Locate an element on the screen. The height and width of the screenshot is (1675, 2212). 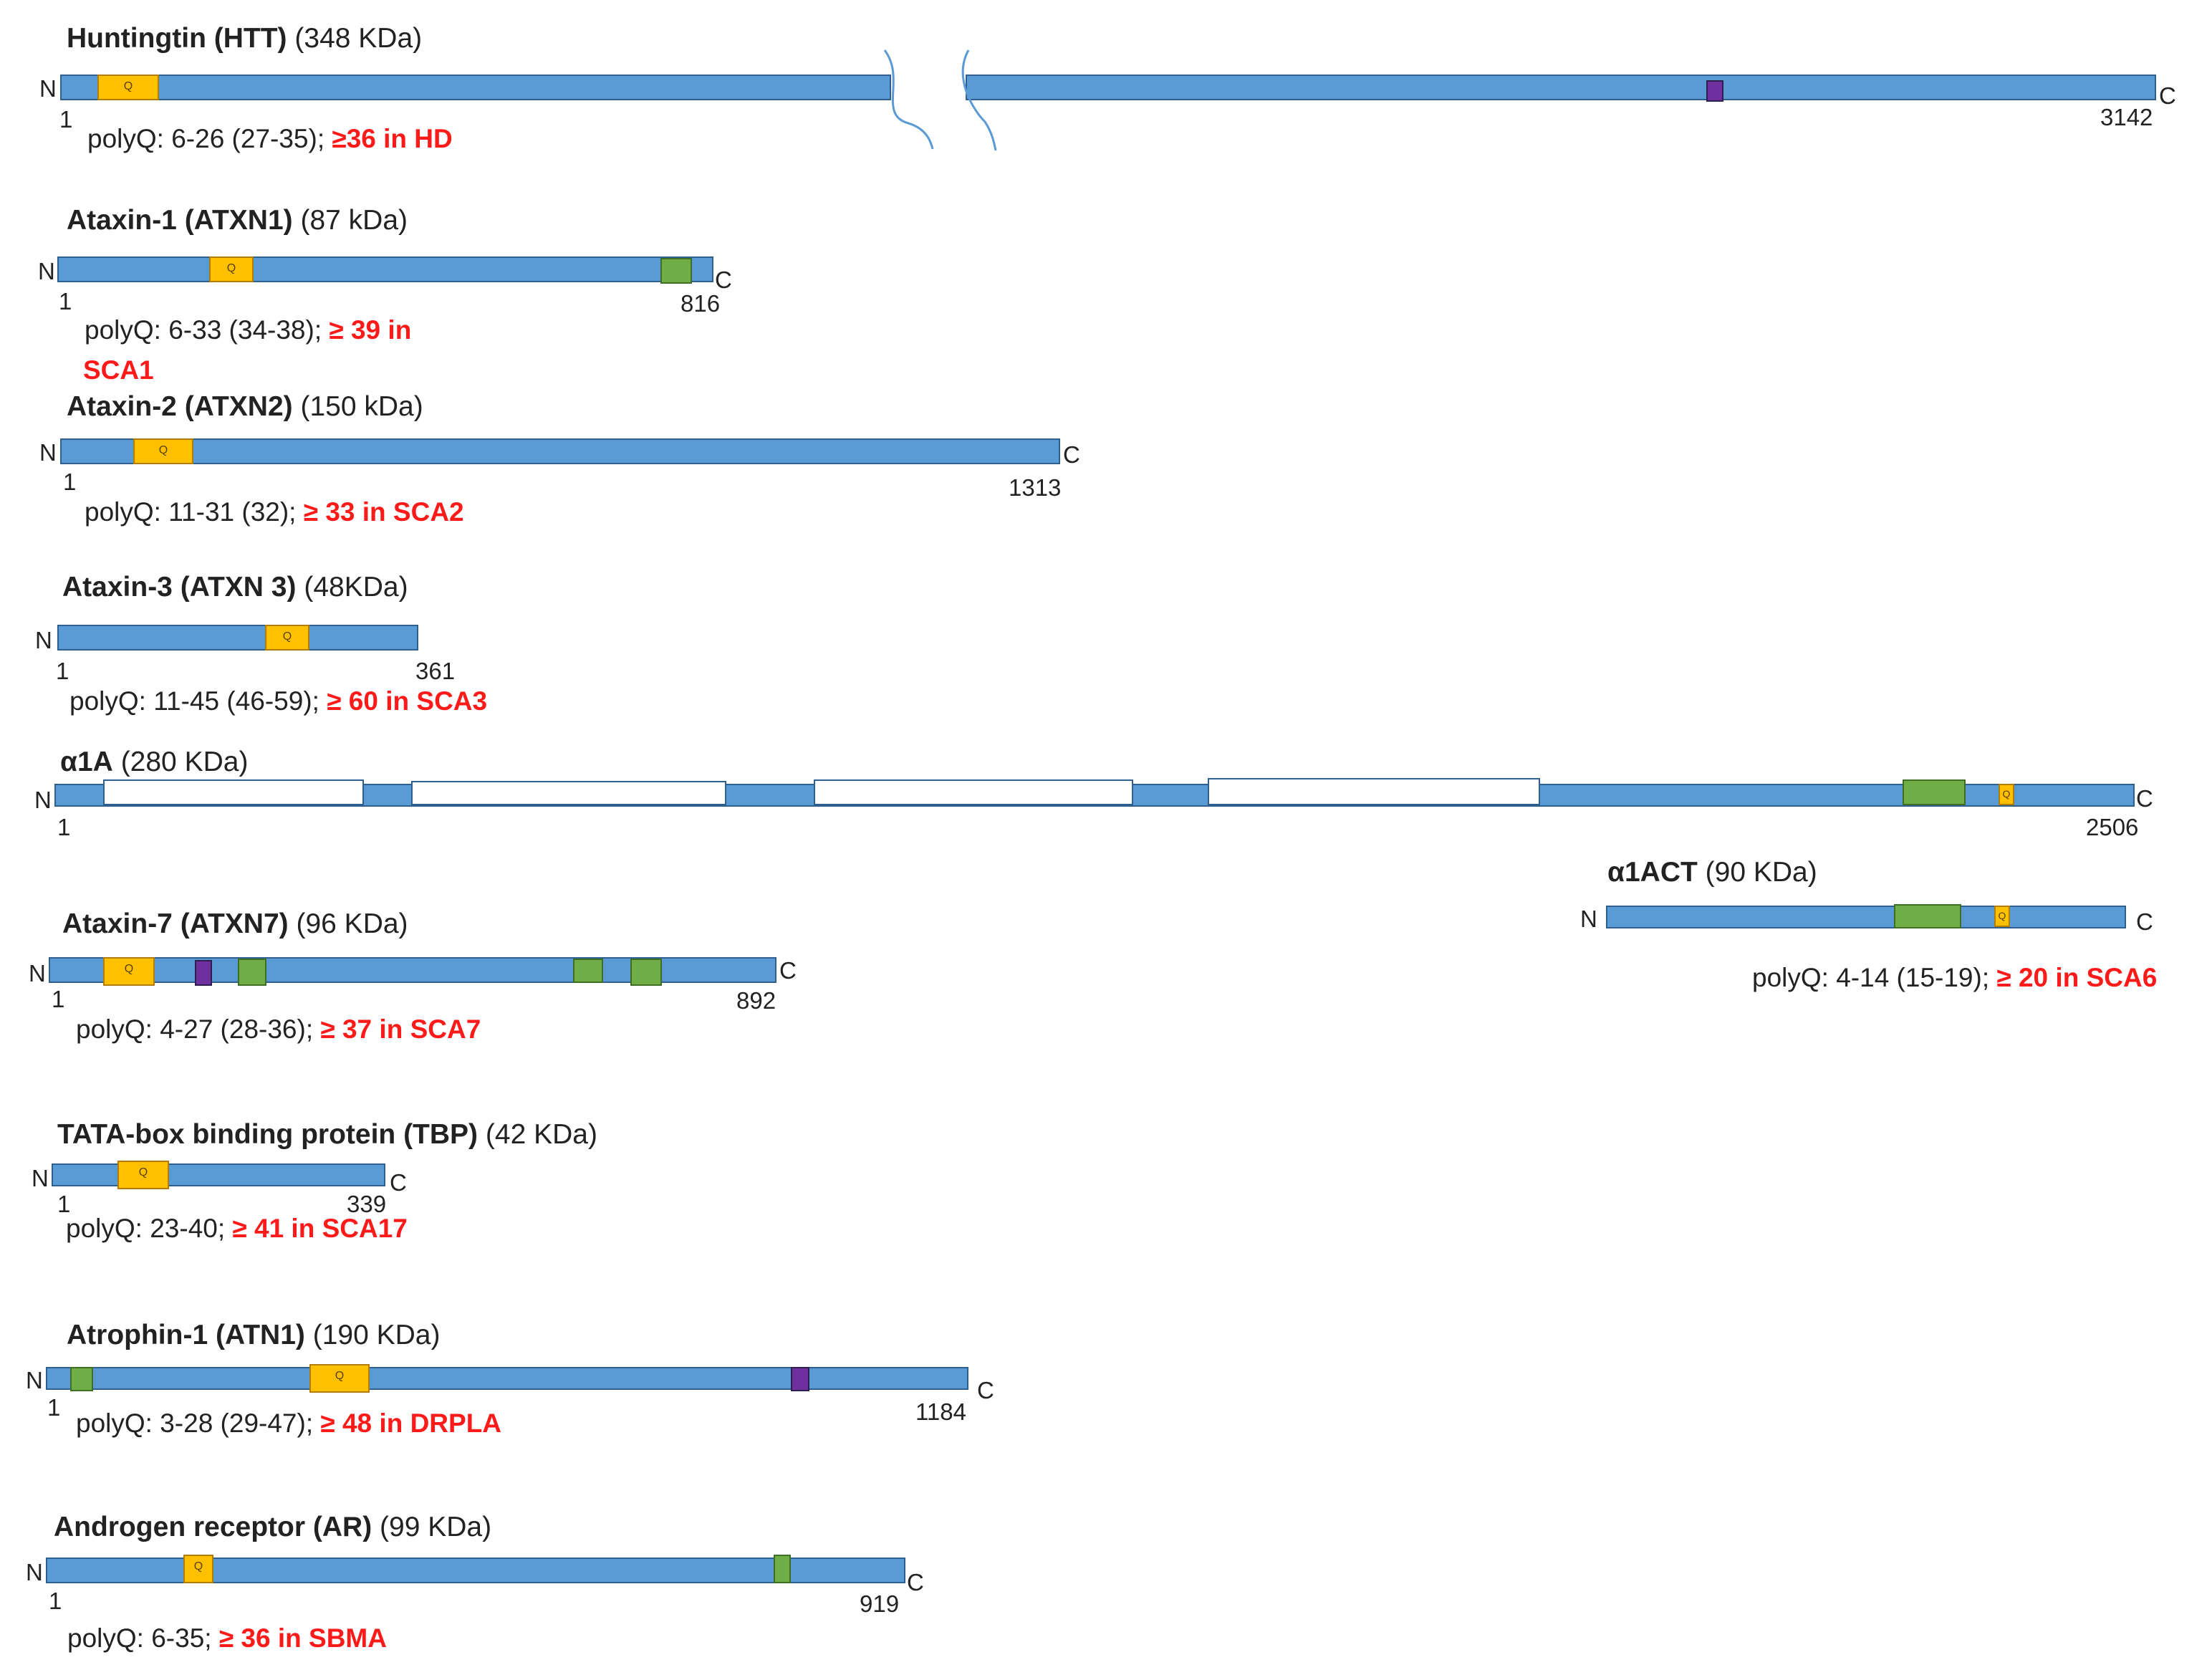
a1a-name: α1A is located at coordinates (86, 762).